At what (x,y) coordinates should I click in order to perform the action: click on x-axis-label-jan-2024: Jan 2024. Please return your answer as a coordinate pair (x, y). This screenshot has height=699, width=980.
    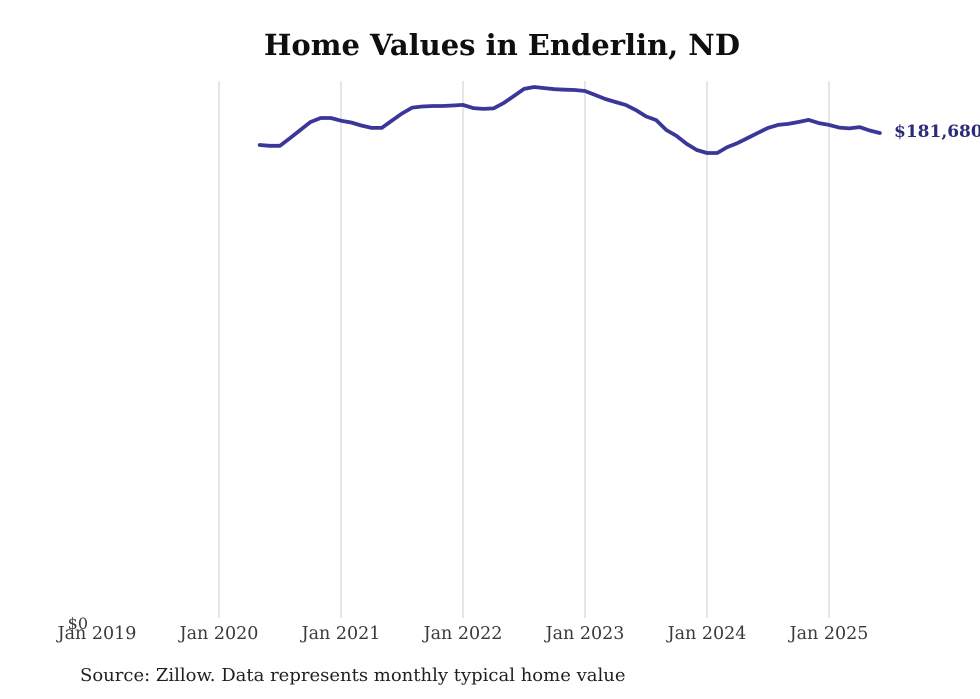
    Looking at the image, I should click on (707, 634).